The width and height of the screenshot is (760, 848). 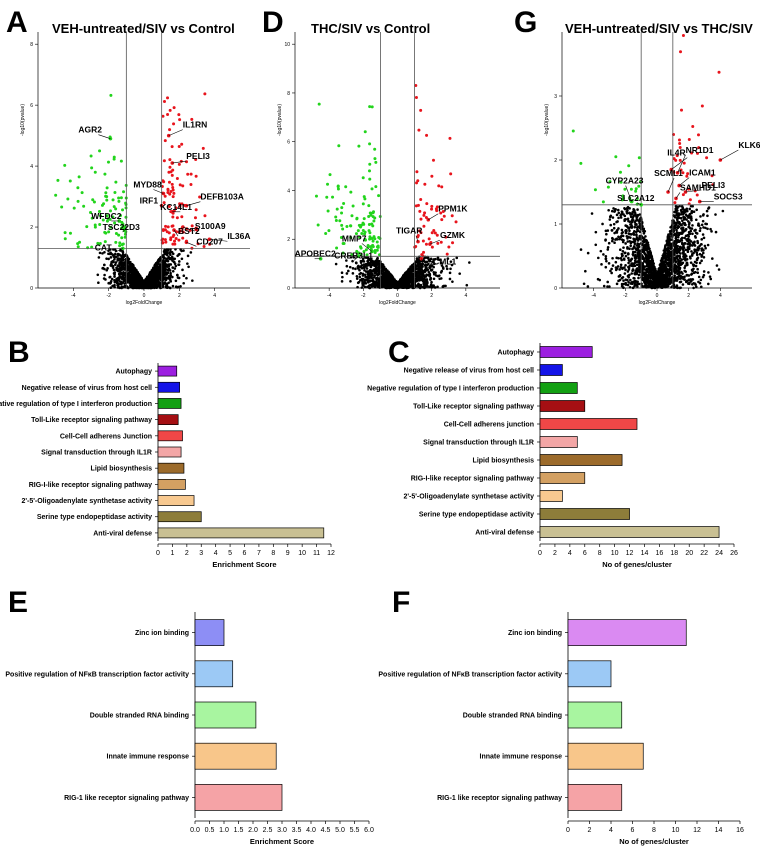 What do you see at coordinates (397, 303) in the screenshot?
I see `x-axis-label-D: log2FoldChange` at bounding box center [397, 303].